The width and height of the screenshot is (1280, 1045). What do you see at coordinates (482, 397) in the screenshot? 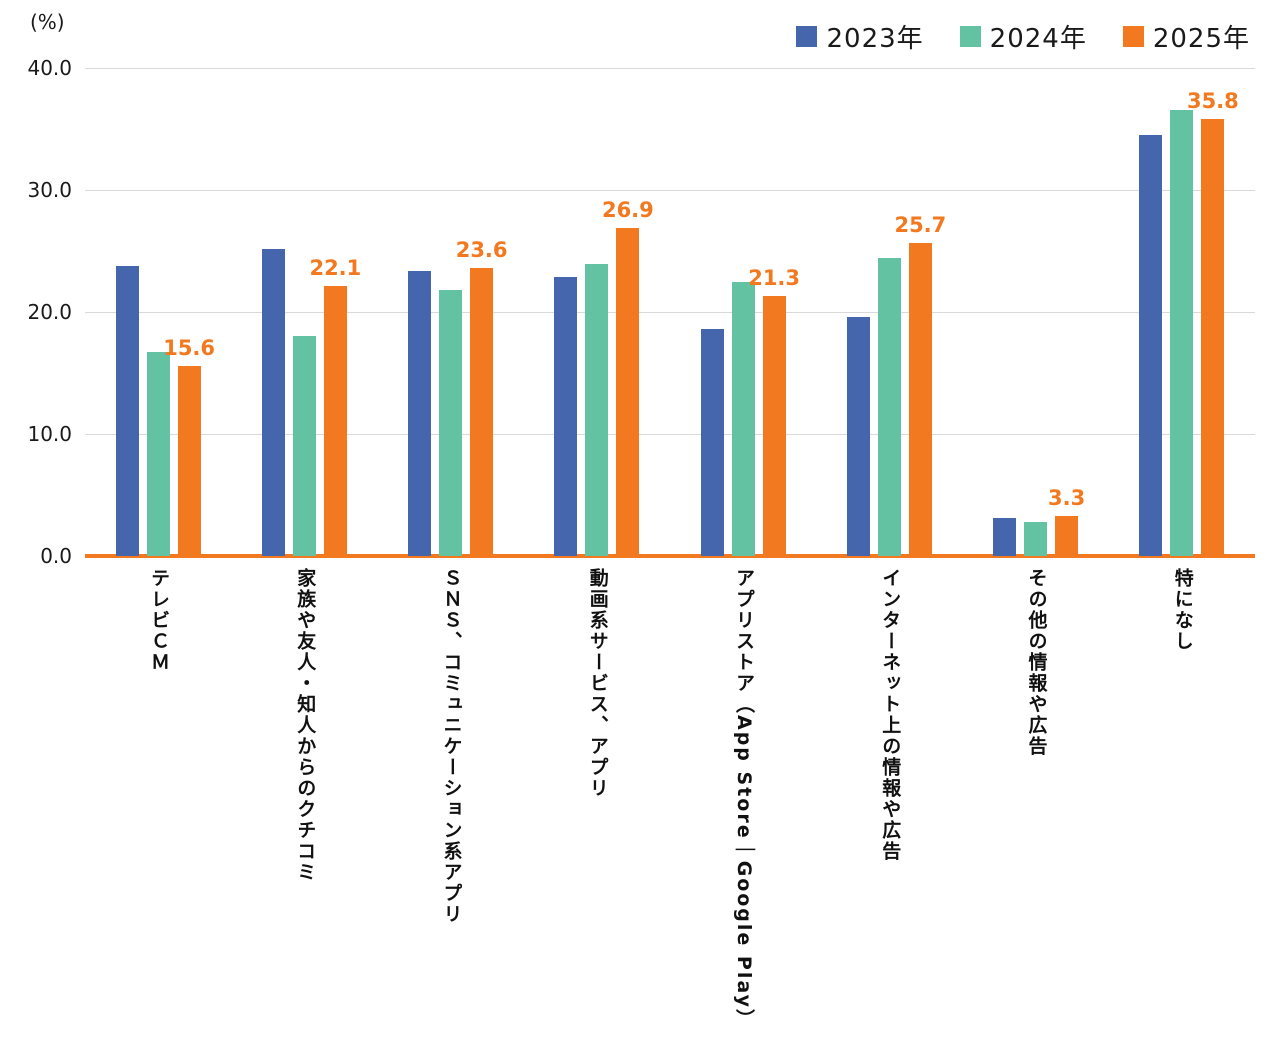
I see `bar: 23.6` at bounding box center [482, 397].